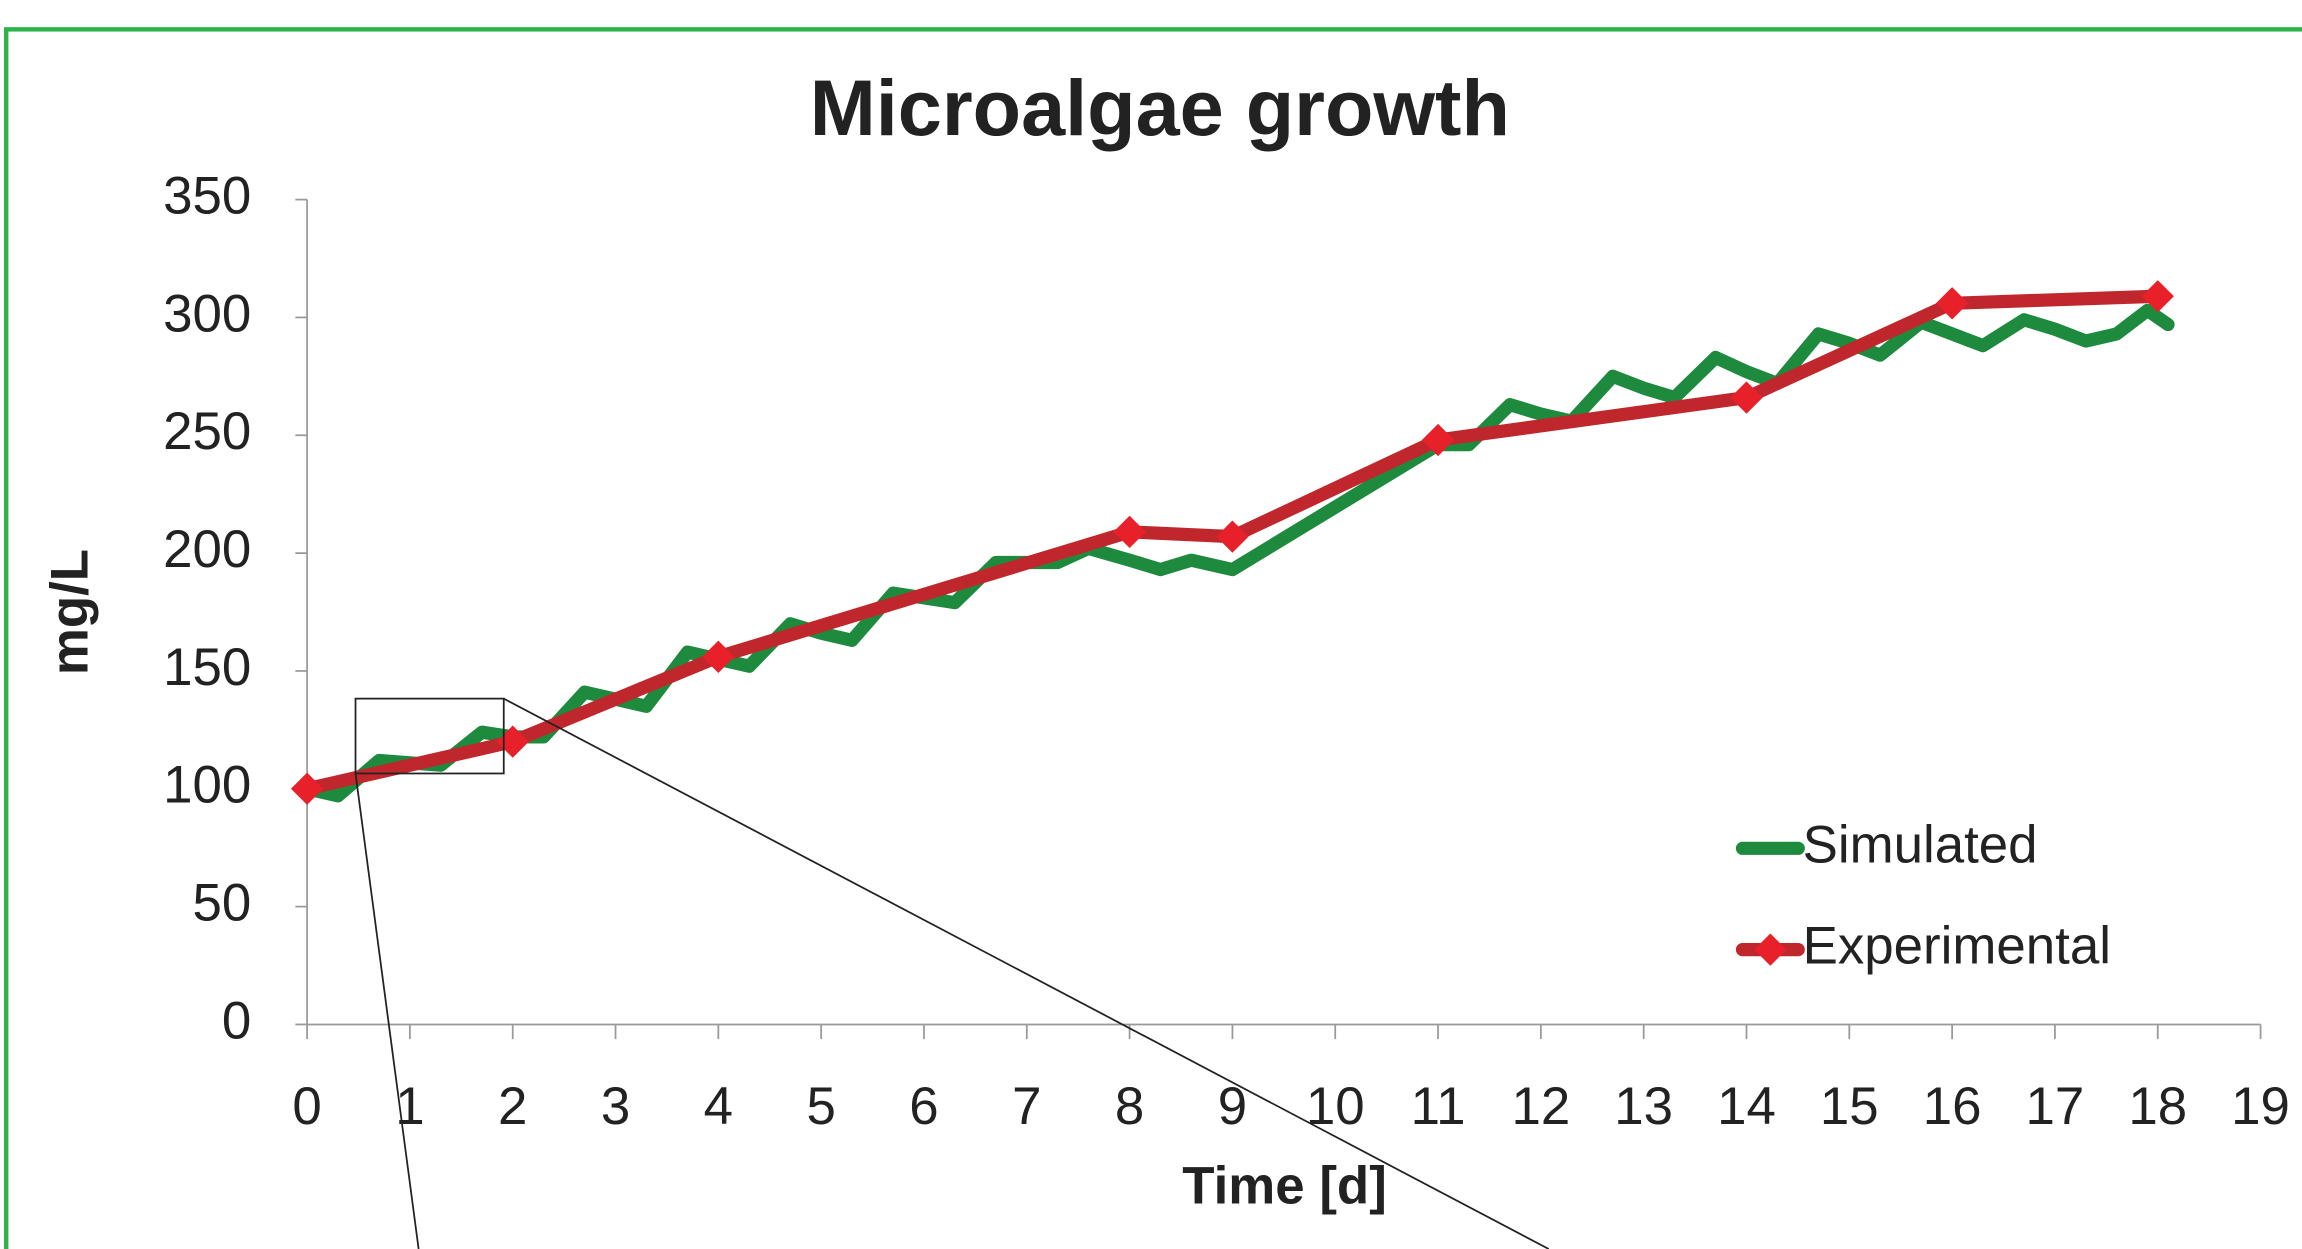  What do you see at coordinates (615, 1106) in the screenshot?
I see `x-tick-label: 3` at bounding box center [615, 1106].